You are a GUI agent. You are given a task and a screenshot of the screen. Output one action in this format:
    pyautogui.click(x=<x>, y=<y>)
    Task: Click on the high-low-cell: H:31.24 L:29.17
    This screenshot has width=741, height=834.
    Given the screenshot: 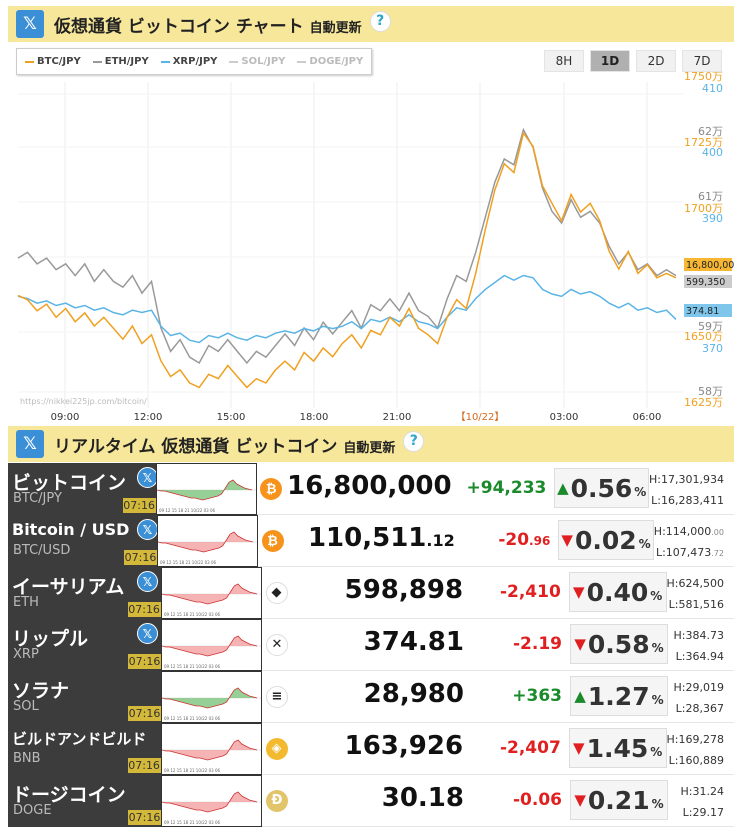 What is the action you would take?
    pyautogui.click(x=701, y=800)
    